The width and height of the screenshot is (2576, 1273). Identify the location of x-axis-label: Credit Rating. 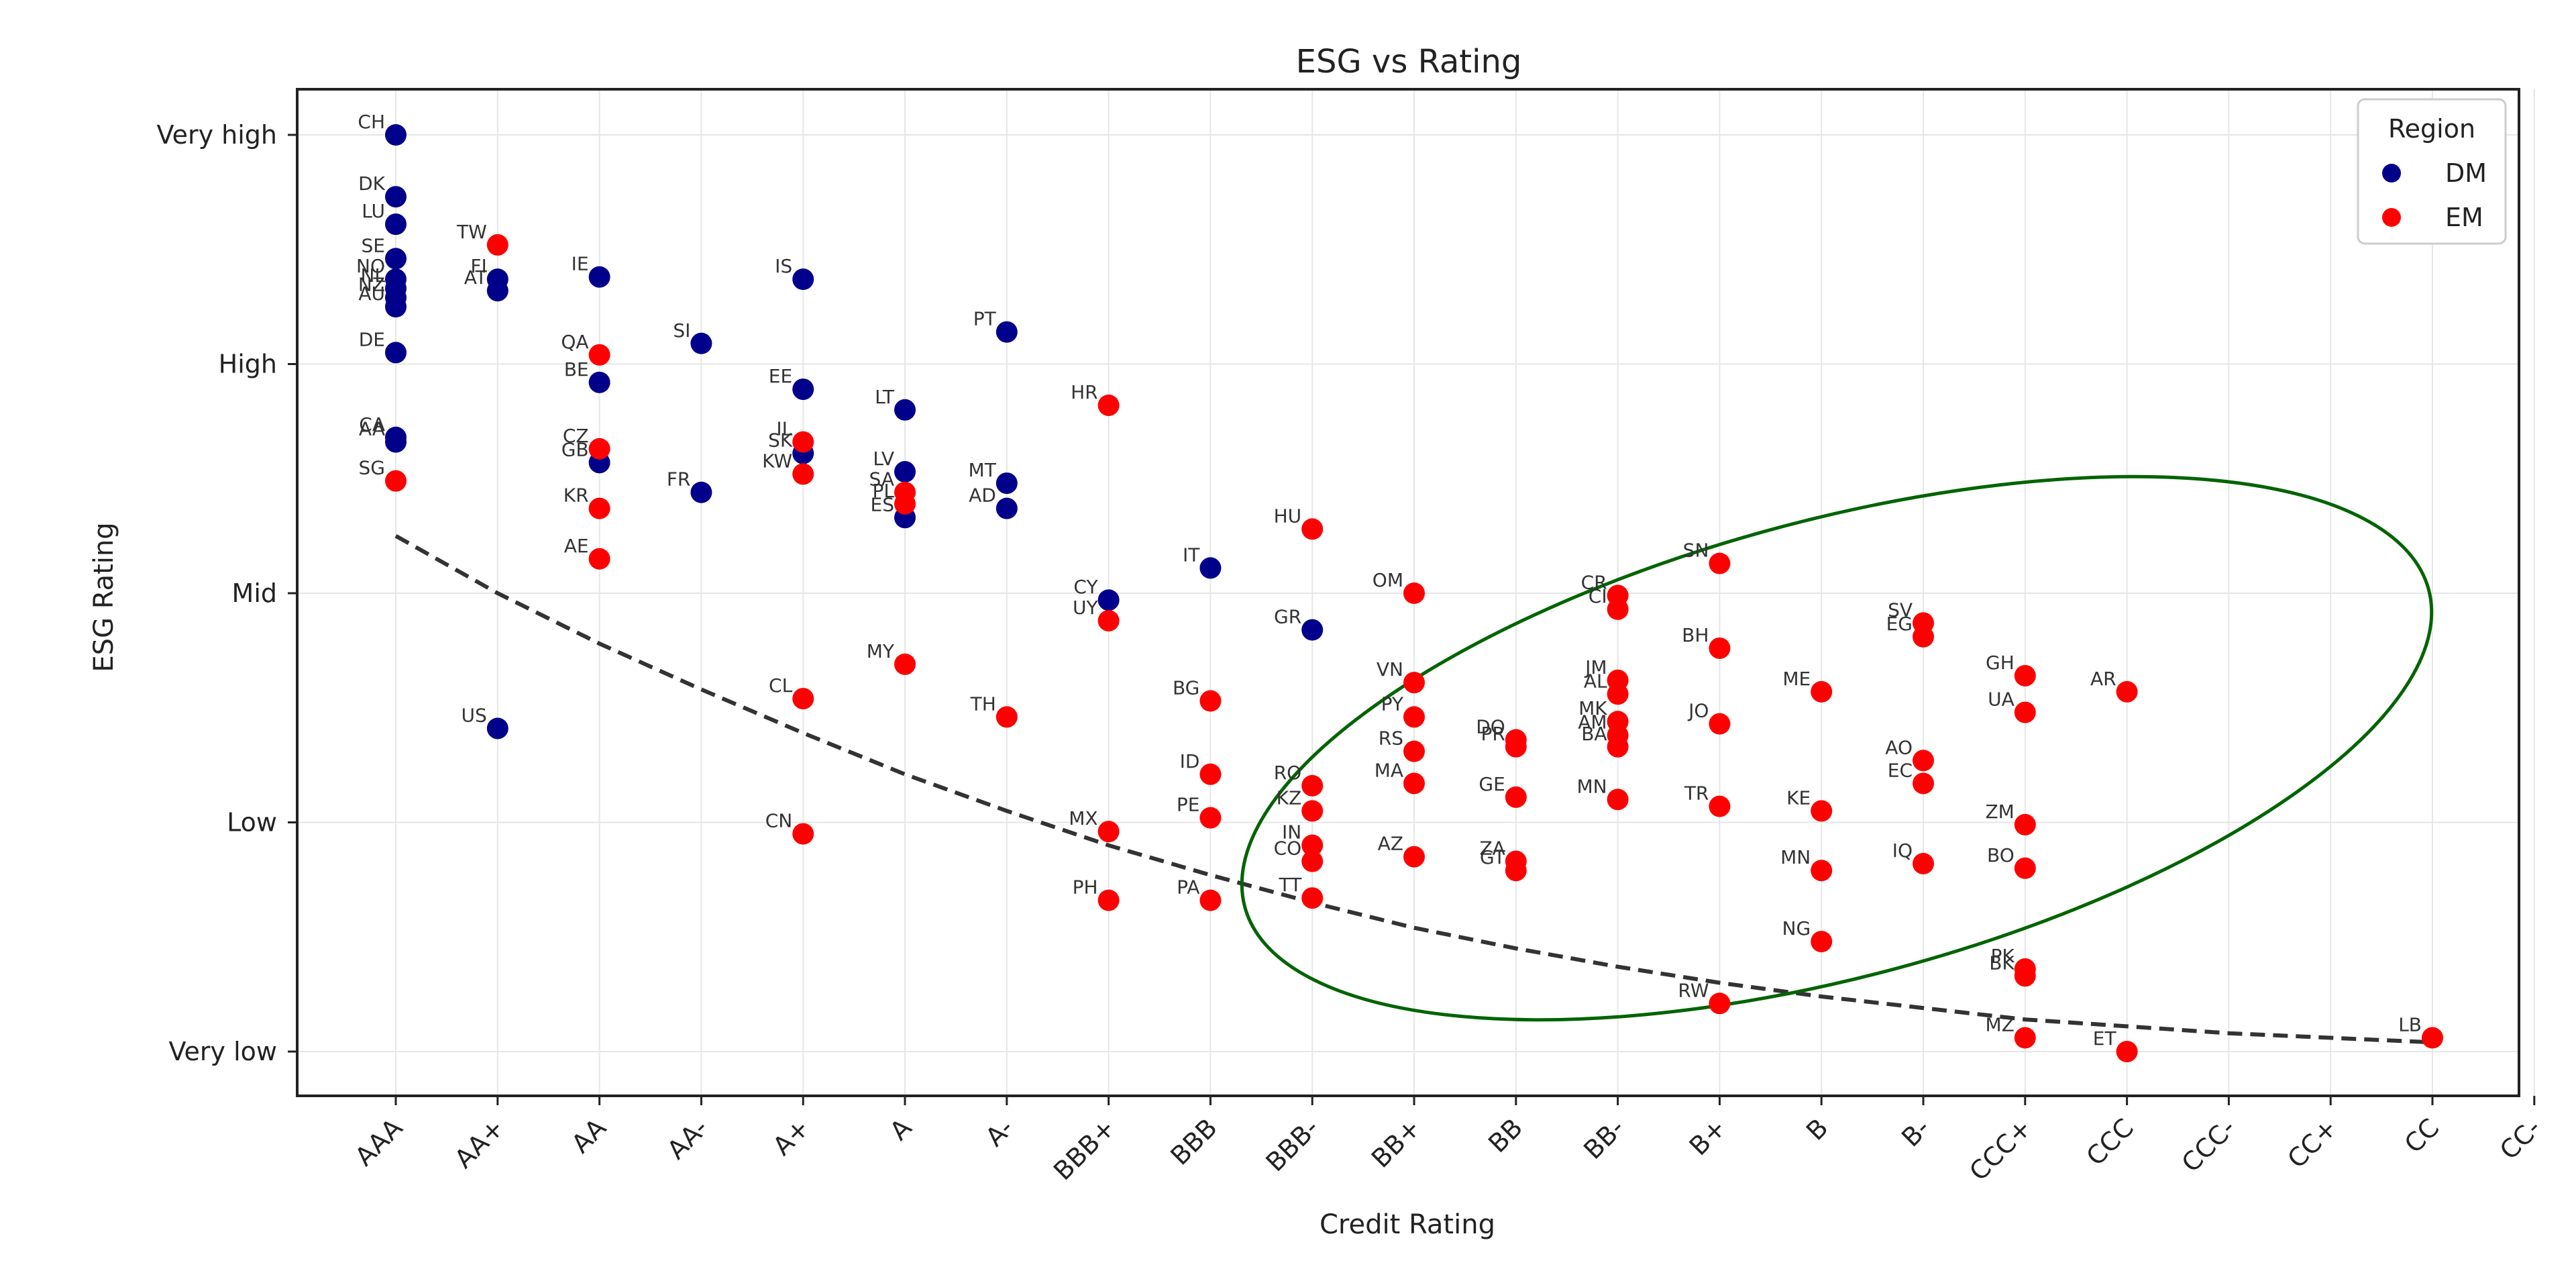
(1407, 1224).